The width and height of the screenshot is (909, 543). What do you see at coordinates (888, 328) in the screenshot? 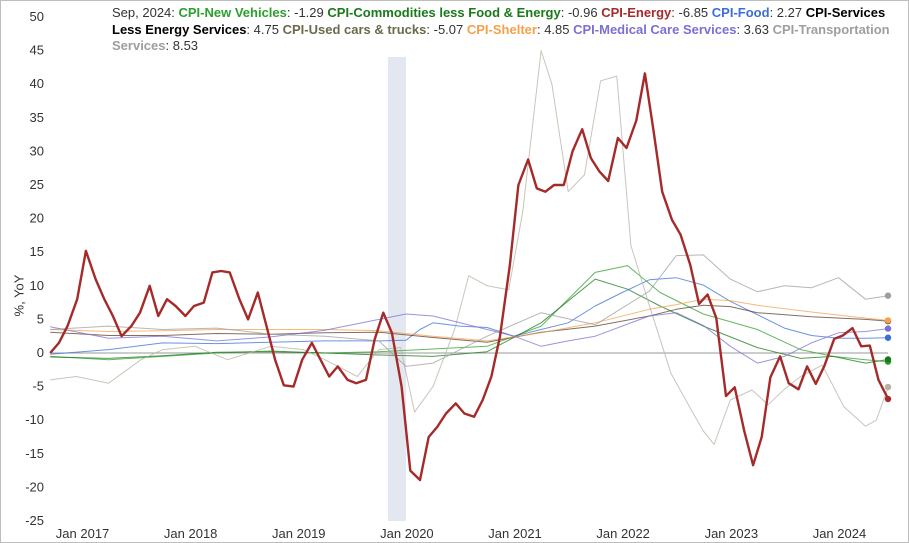
I see `end-marker-cpi-medical-care-services` at bounding box center [888, 328].